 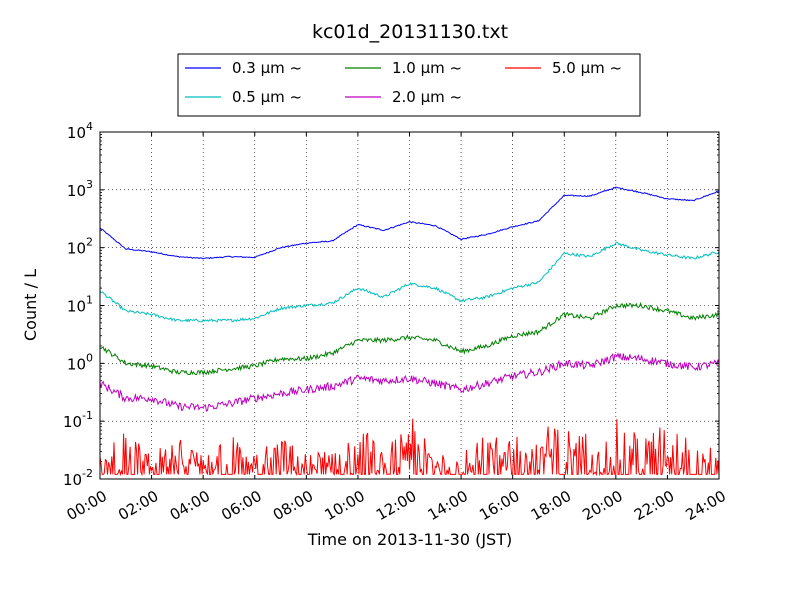 I want to click on x-tick-label: 10:00, so click(x=344, y=505).